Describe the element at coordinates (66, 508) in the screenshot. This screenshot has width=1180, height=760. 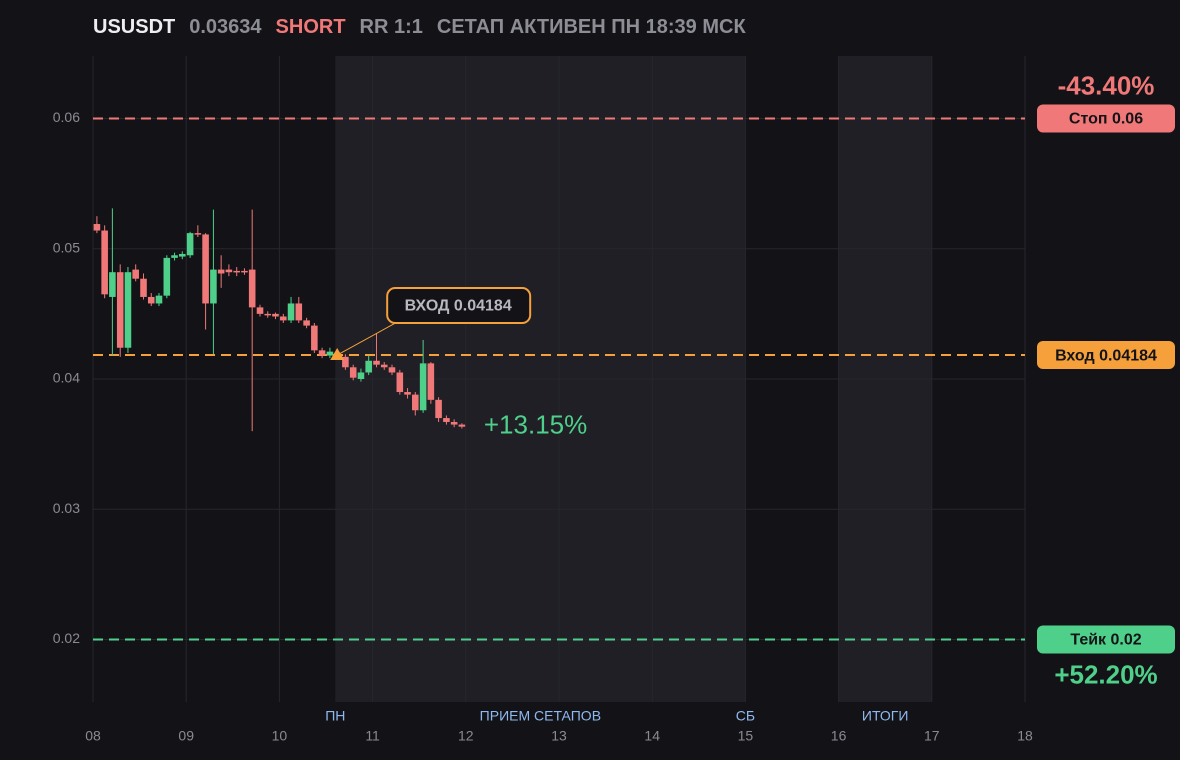
I see `y-tick-label: 0.03` at that location.